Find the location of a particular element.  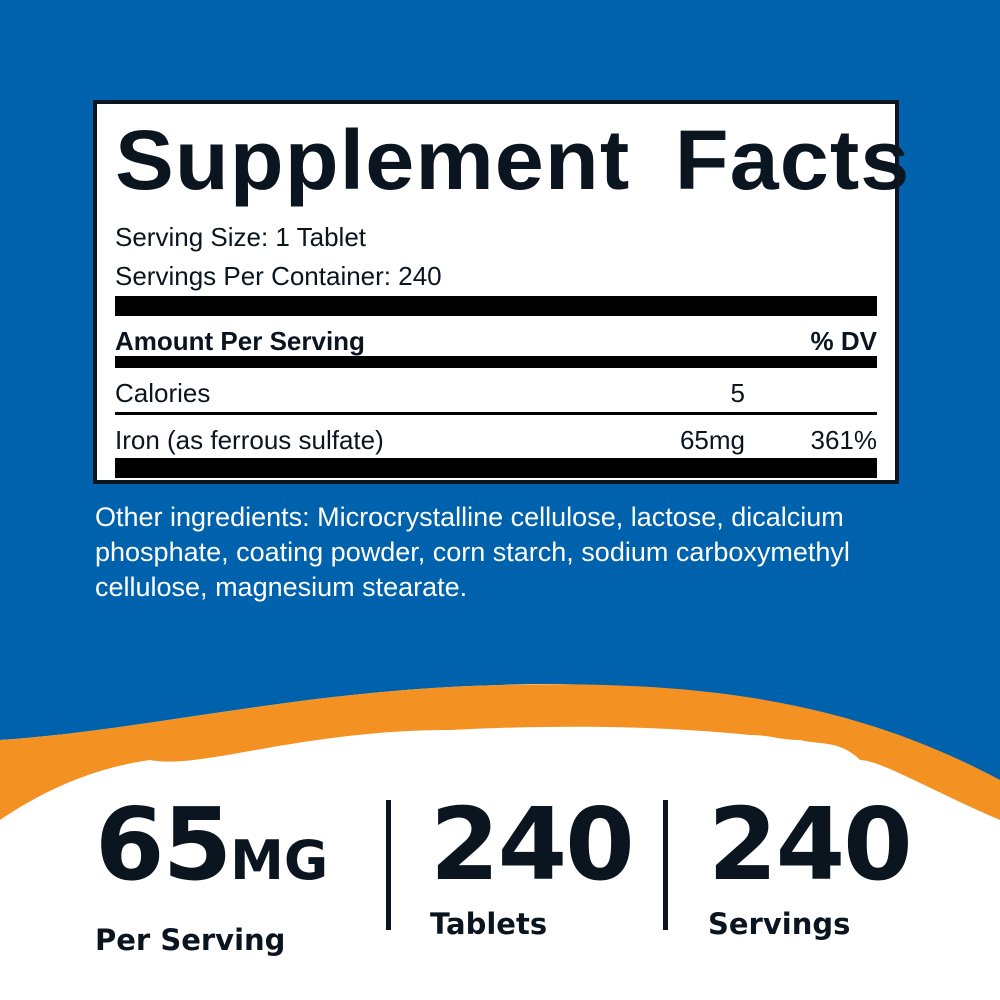

stat-servings: 240 Servings is located at coordinates (810, 864).